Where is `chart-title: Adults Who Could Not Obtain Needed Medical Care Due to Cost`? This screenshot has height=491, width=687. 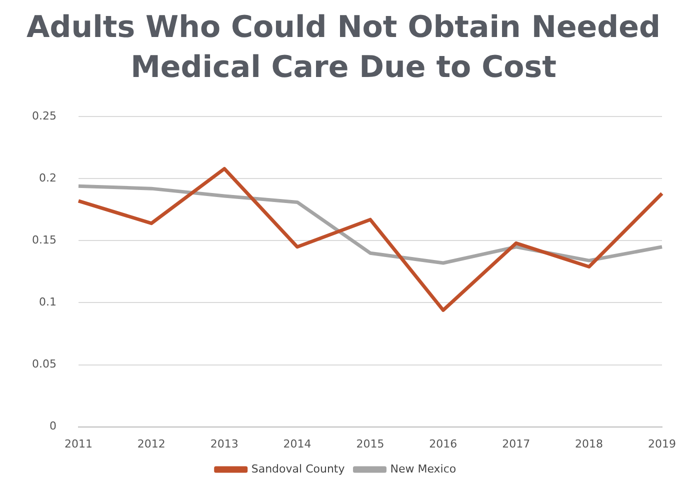 chart-title: Adults Who Could Not Obtain Needed Medical Care Due to Cost is located at coordinates (344, 48).